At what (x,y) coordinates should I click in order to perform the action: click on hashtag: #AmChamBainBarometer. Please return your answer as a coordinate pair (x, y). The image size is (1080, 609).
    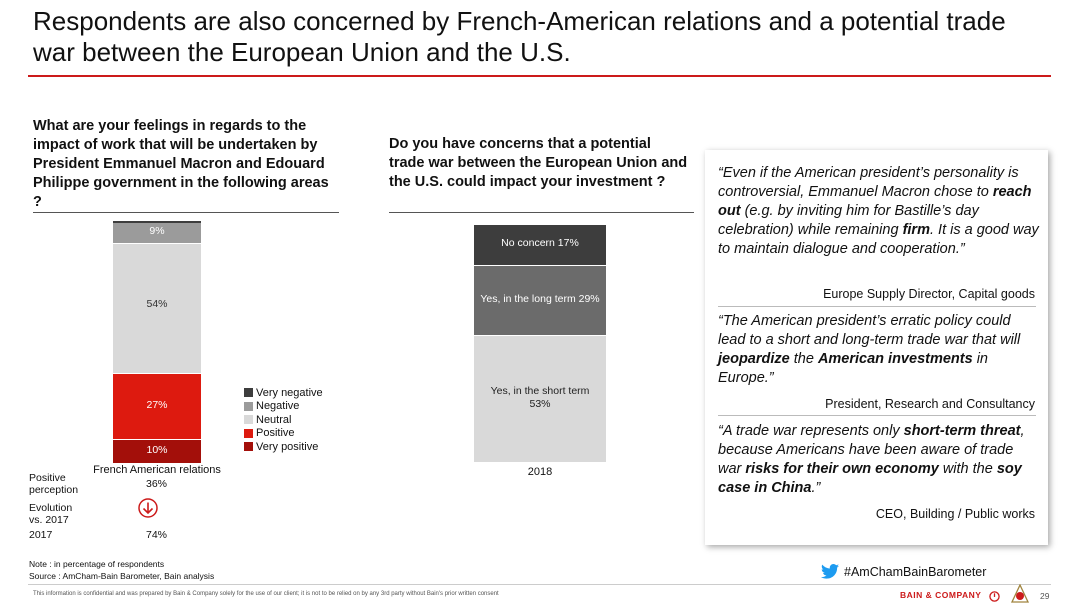
    Looking at the image, I should click on (915, 572).